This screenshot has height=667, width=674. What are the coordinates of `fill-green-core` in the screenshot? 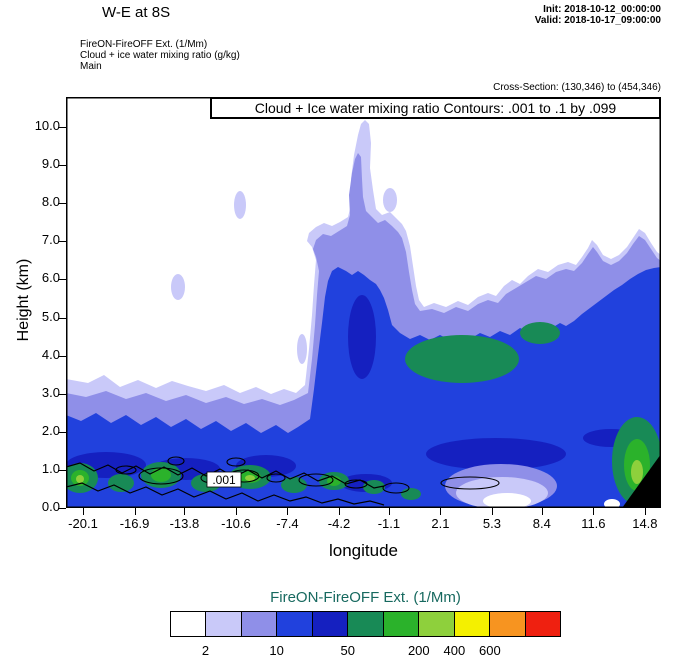 It's located at (161, 475).